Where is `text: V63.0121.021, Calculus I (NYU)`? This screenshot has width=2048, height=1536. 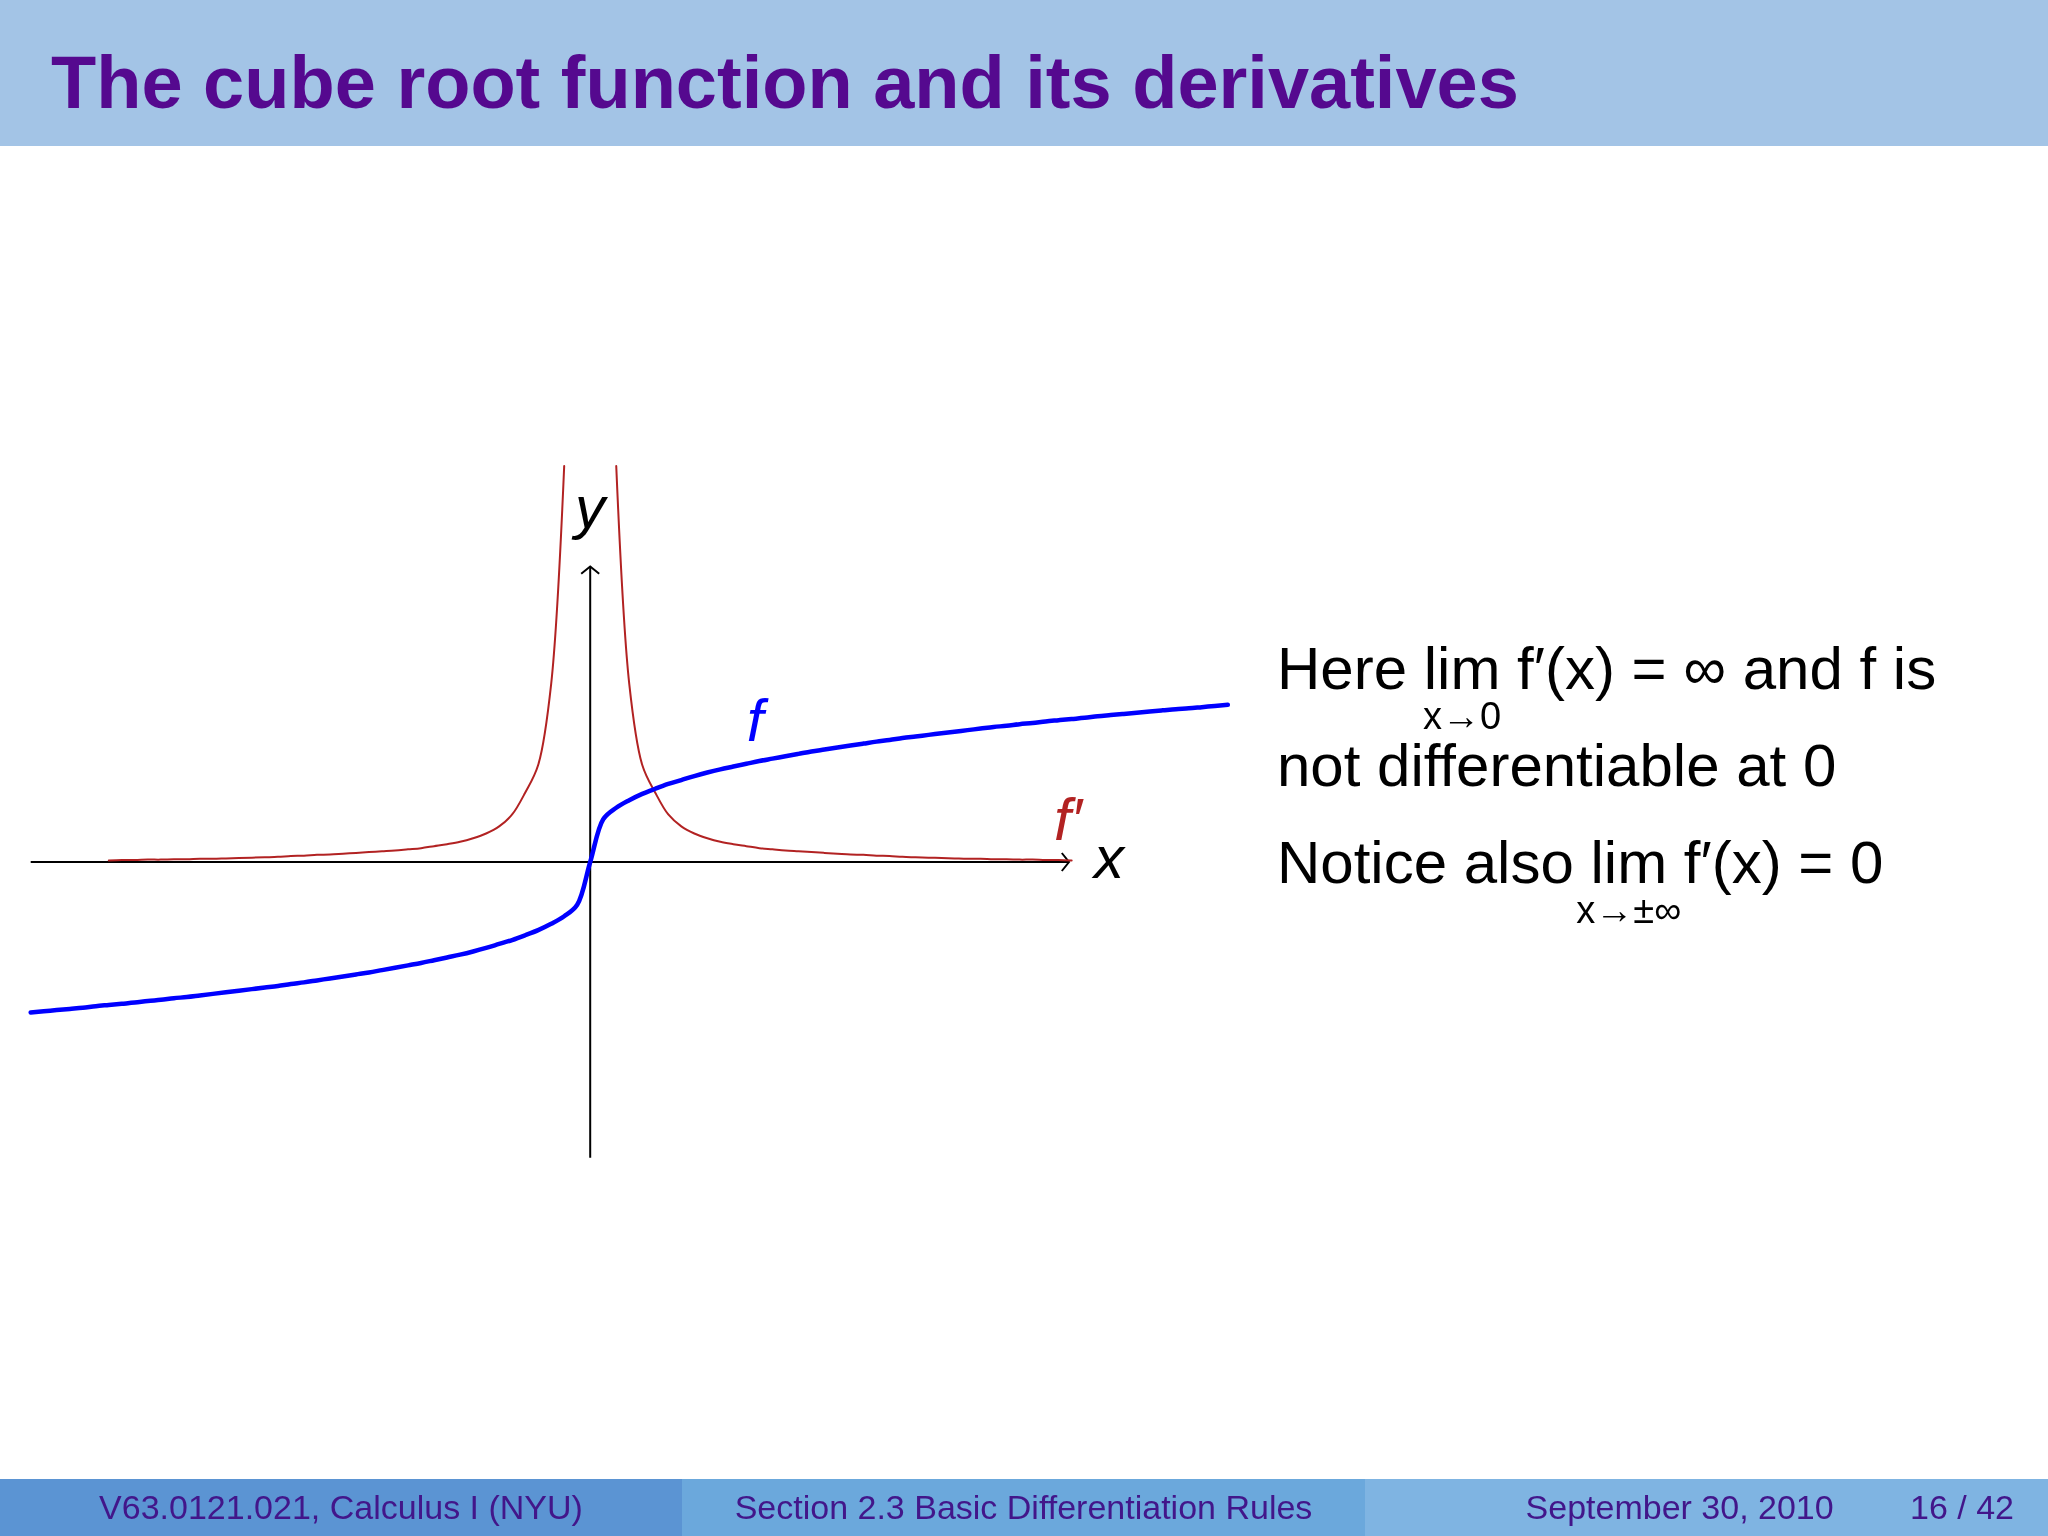 text: V63.0121.021, Calculus I (NYU) is located at coordinates (341, 1507).